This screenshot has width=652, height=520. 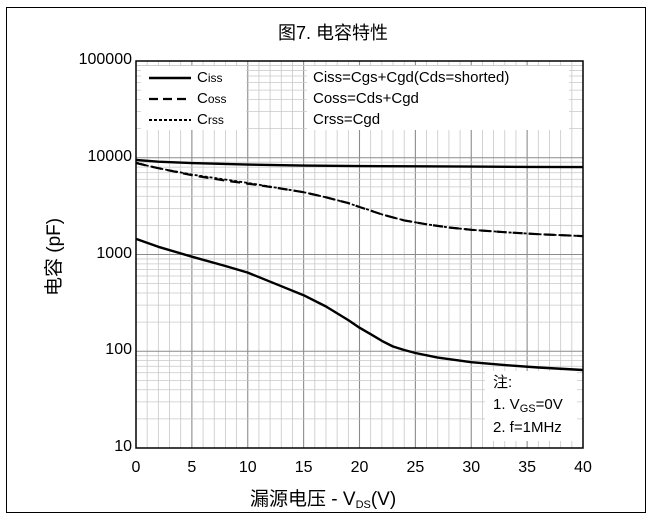 I want to click on x-tick-label: 5, so click(x=192, y=467).